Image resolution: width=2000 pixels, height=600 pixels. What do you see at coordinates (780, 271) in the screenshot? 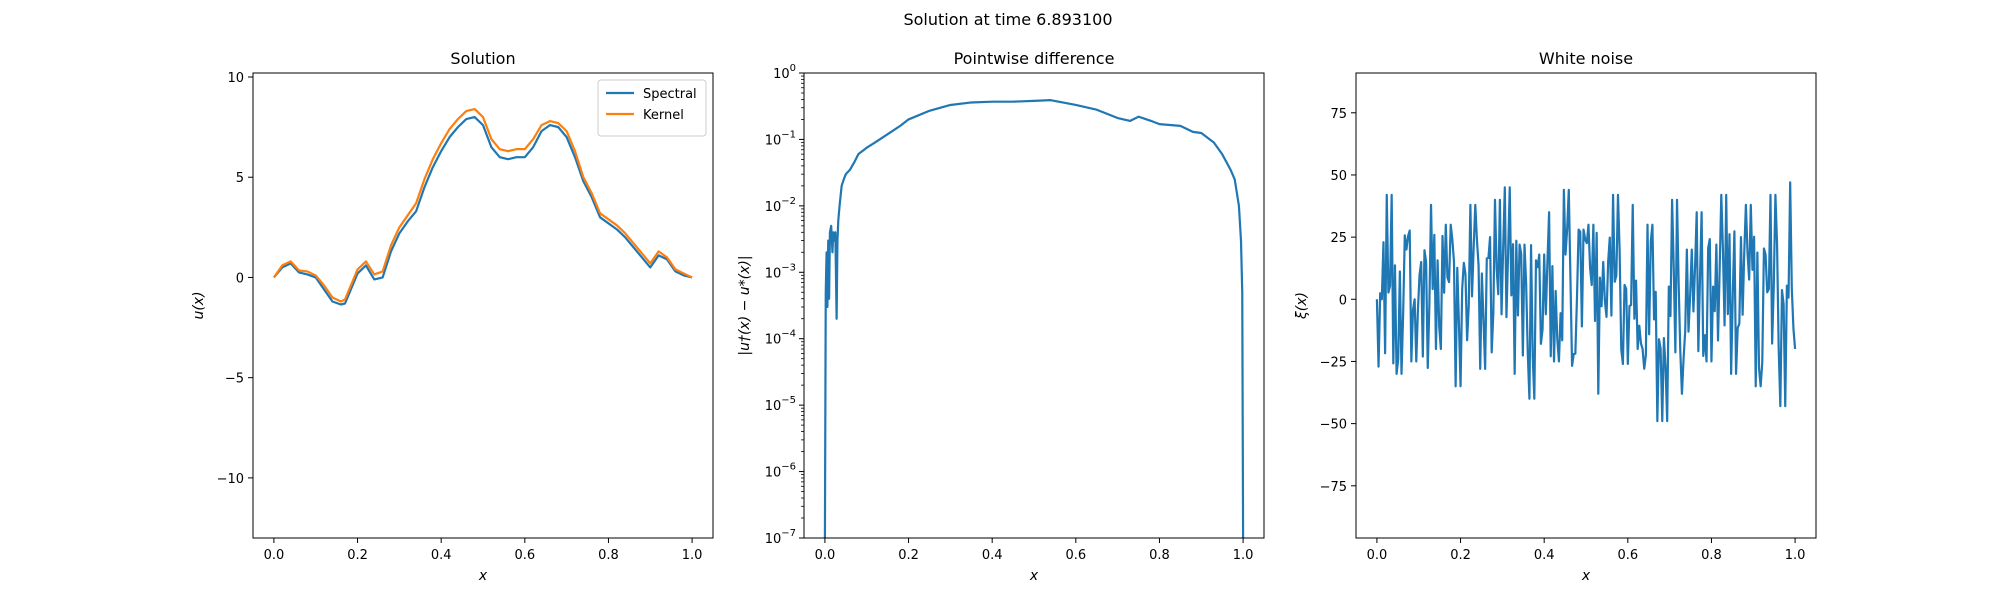
I see `y-tick-label: 10⁻³` at bounding box center [780, 271].